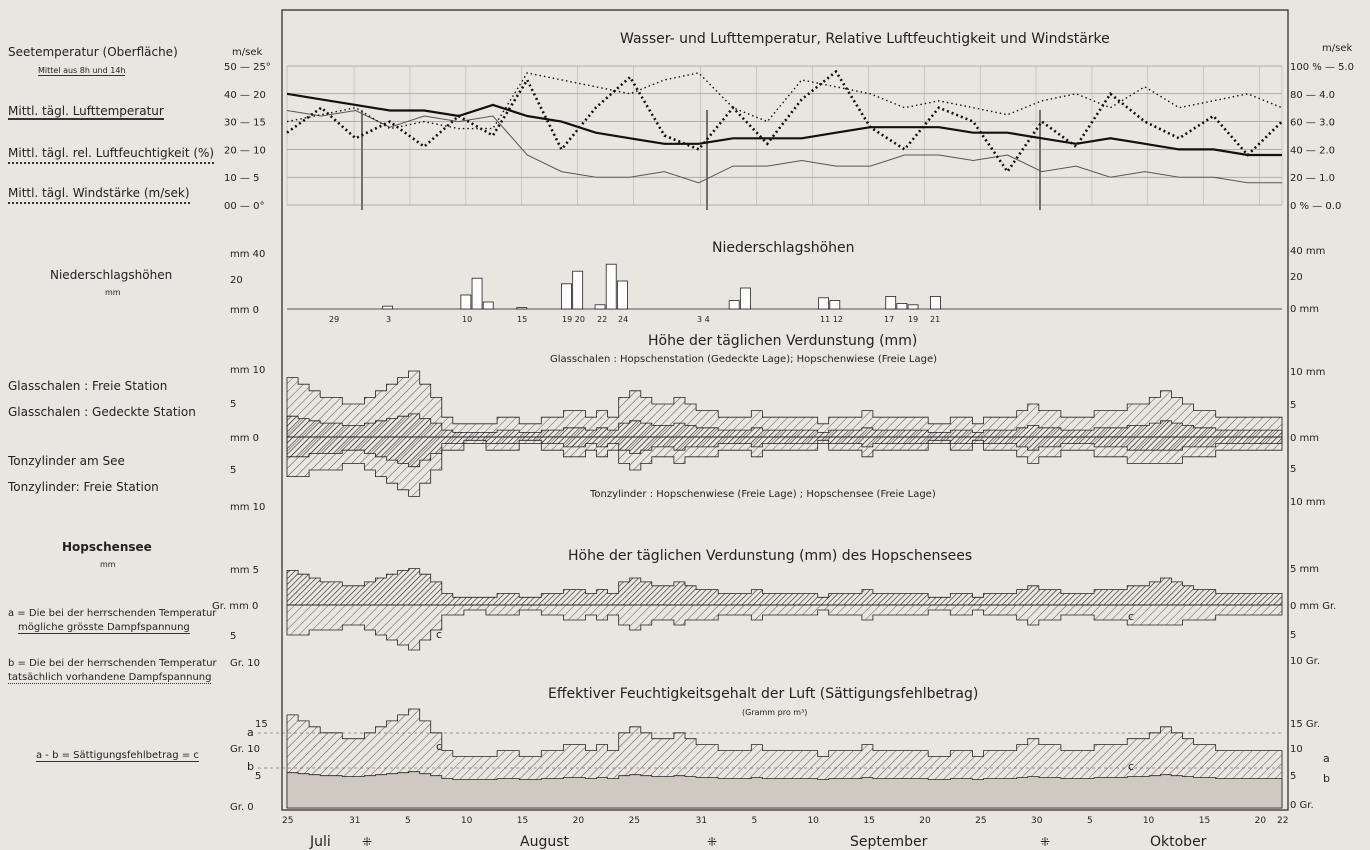  Describe the element at coordinates (935, 319) in the screenshot. I see `precip-day-11: 21` at that location.